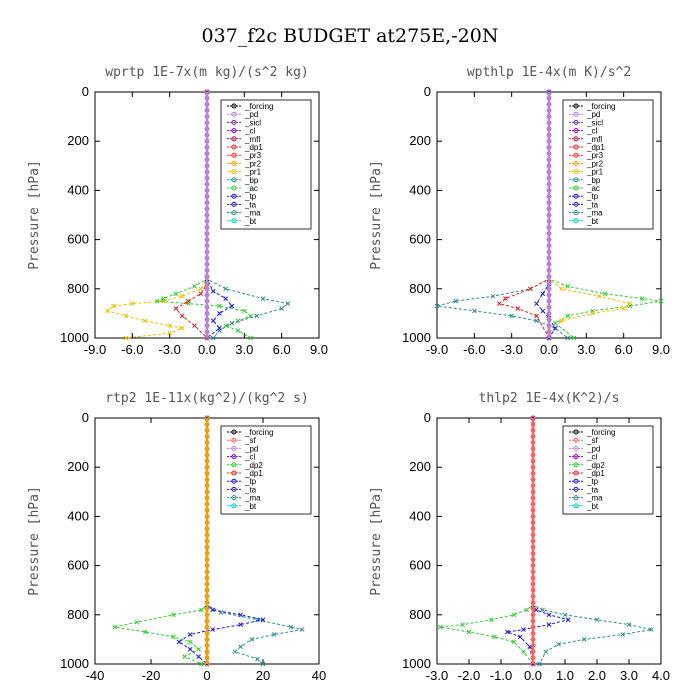  What do you see at coordinates (592, 481) in the screenshot?
I see `legend-label: _tp` at bounding box center [592, 481].